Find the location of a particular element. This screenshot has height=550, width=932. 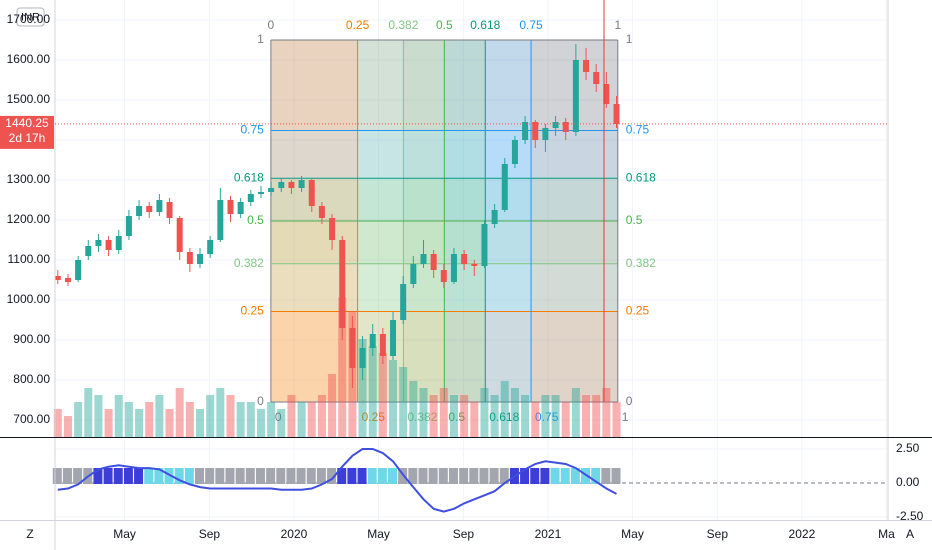

y-tick-label: 1600.00 is located at coordinates (29, 59).